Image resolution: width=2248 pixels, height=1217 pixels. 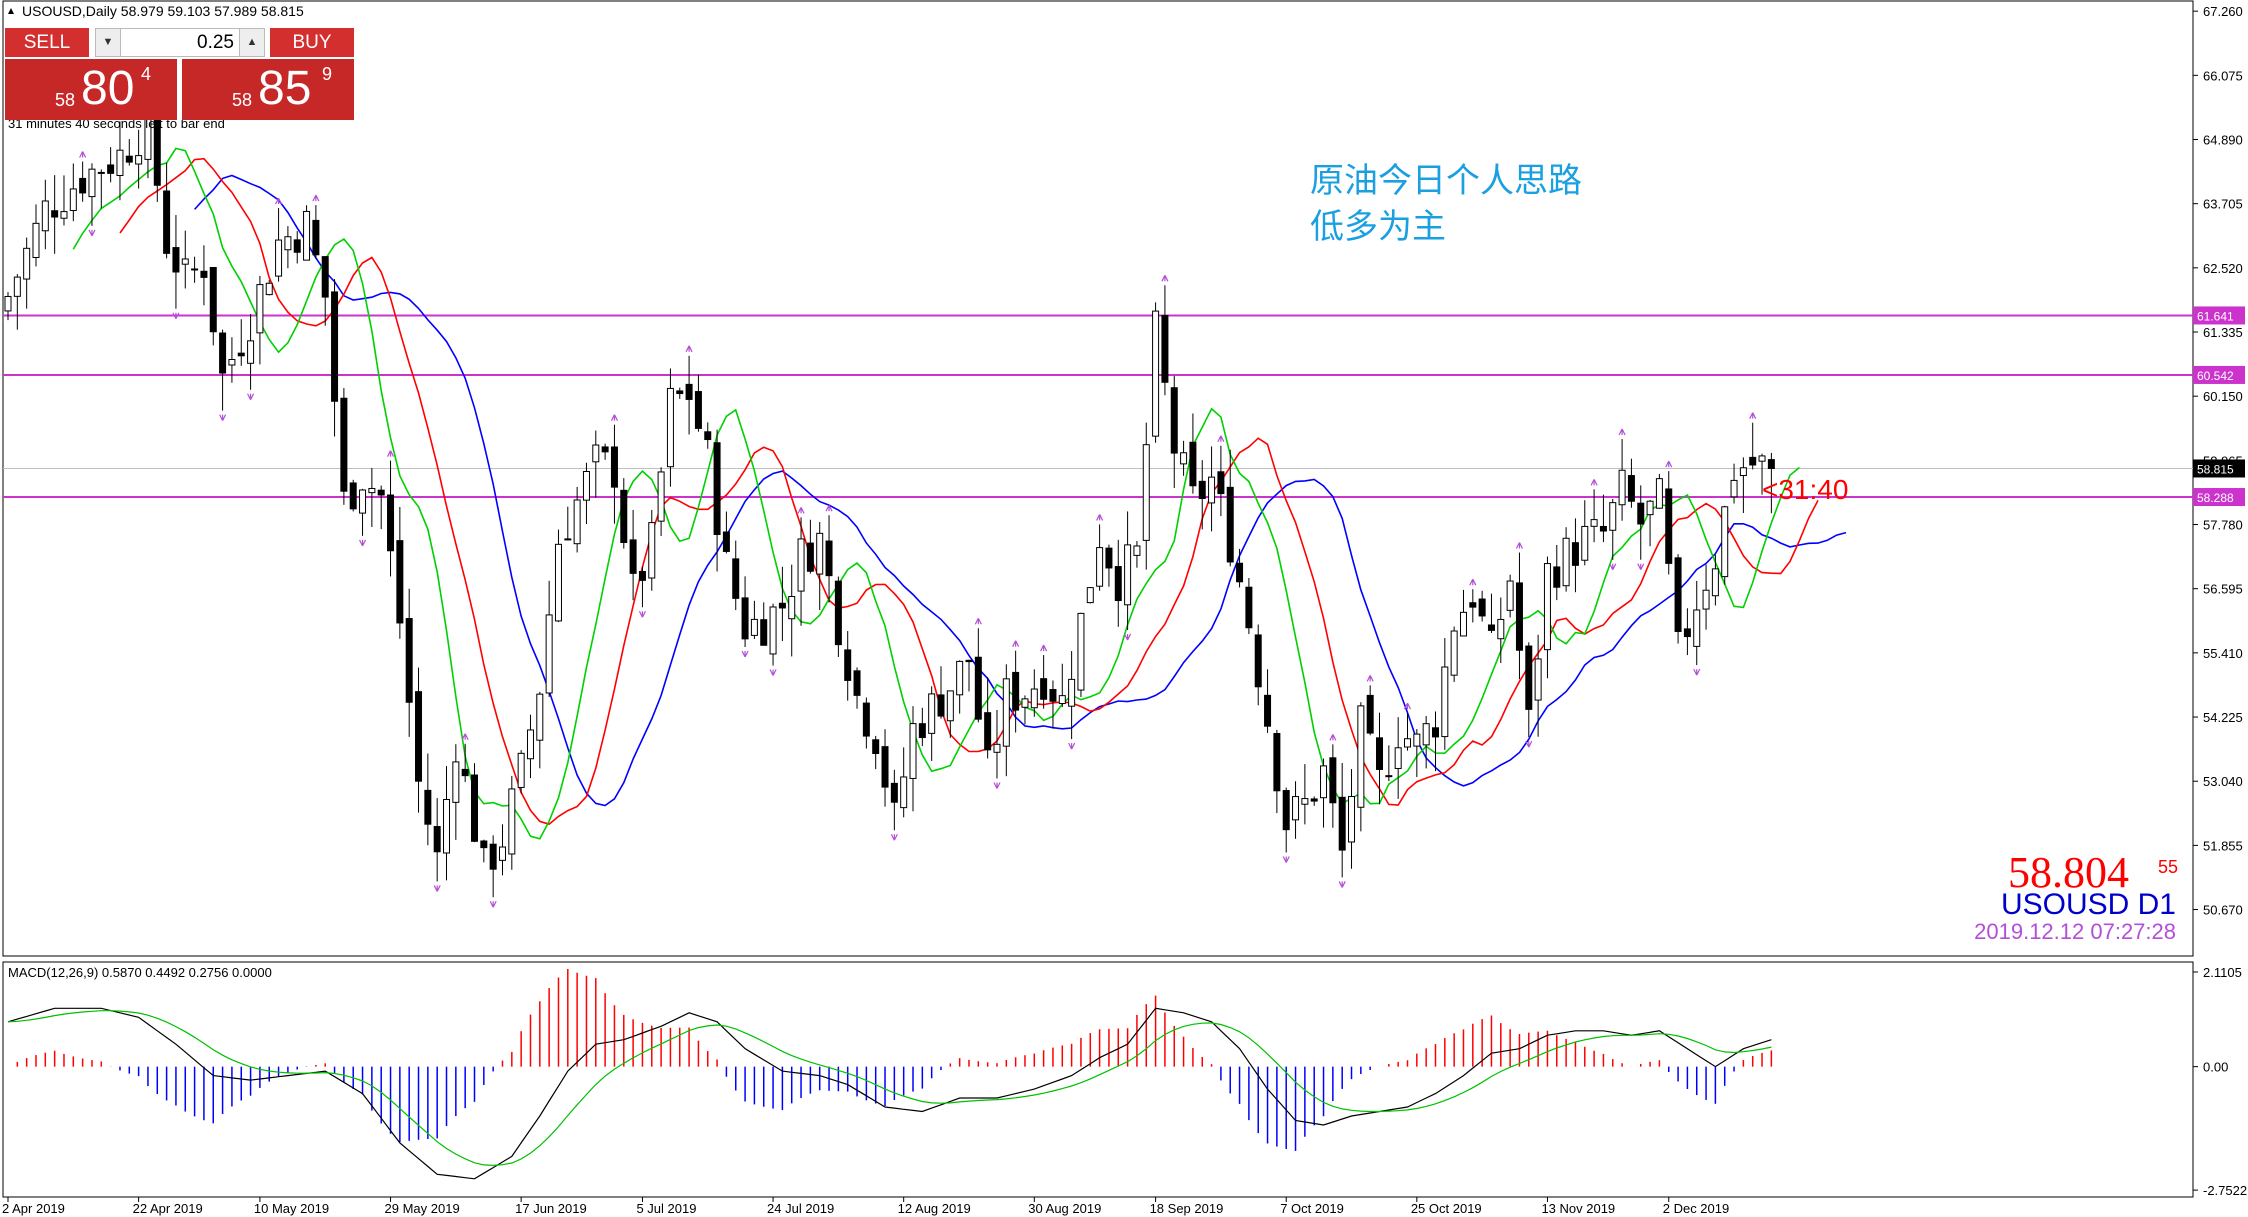 What do you see at coordinates (146, 74) in the screenshot?
I see `sell-price-sup: 4` at bounding box center [146, 74].